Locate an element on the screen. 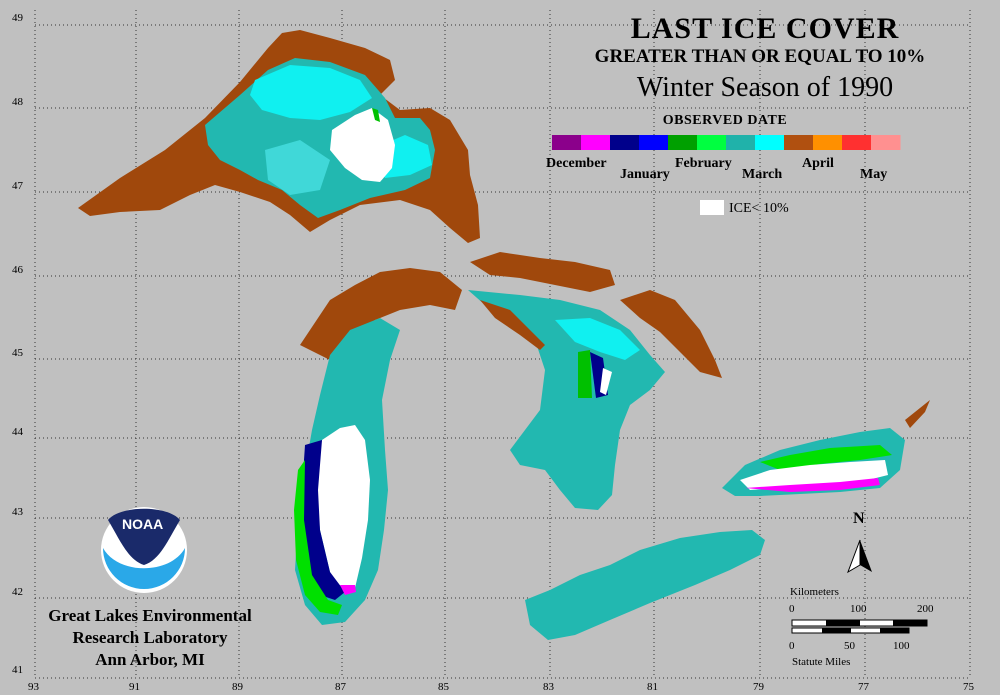  legend-month-january: January is located at coordinates (645, 174).